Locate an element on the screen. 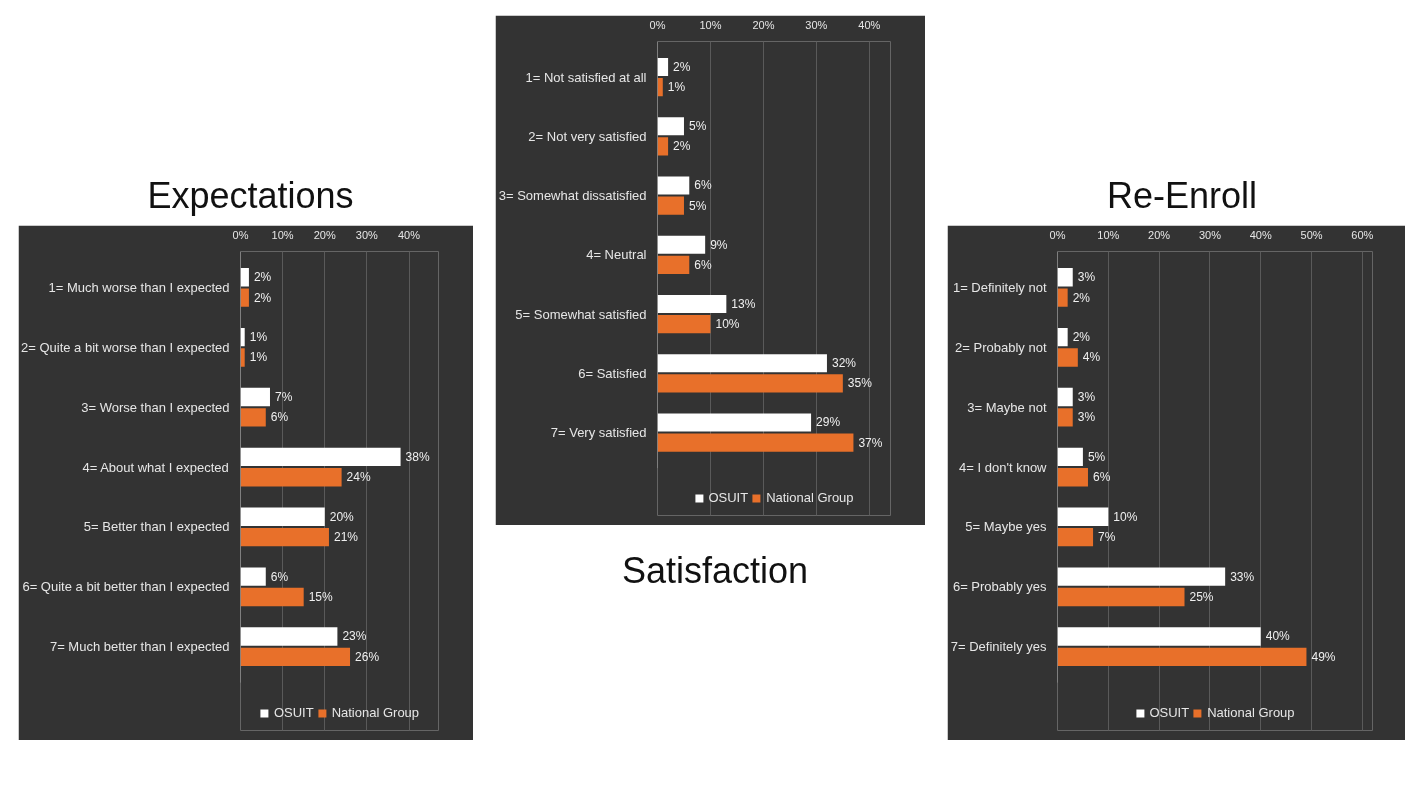 This screenshot has width=1405, height=785. y-tick-label: 7= Much better than I expected is located at coordinates (139, 647).